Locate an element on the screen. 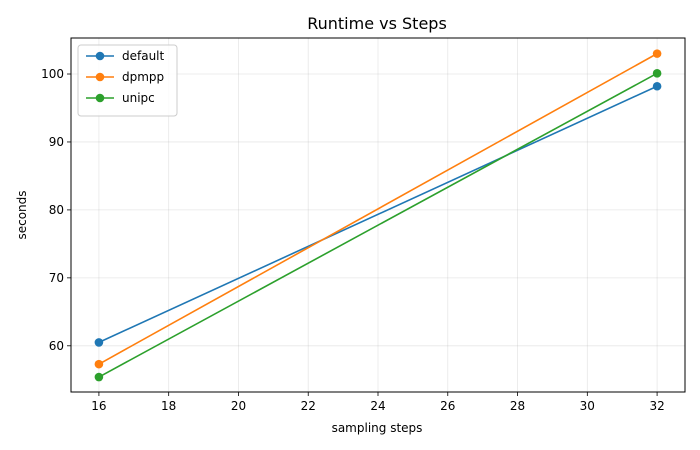  x-tick-label: 30 is located at coordinates (587, 406).